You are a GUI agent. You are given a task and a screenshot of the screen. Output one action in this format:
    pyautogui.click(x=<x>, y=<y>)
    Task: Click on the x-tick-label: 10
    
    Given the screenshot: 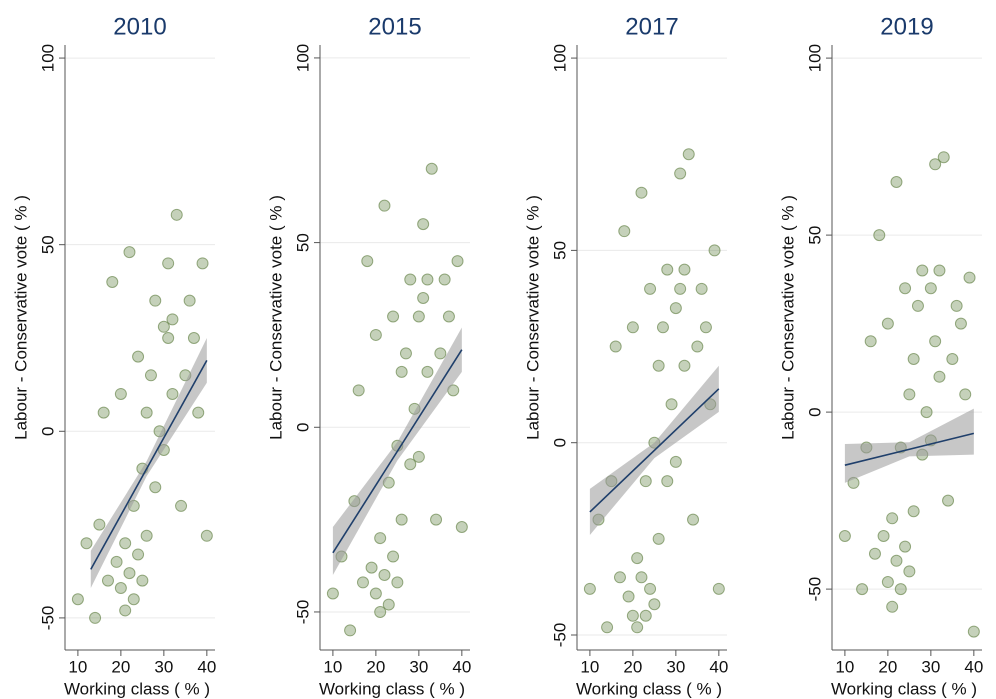 What is the action you would take?
    pyautogui.click(x=332, y=666)
    